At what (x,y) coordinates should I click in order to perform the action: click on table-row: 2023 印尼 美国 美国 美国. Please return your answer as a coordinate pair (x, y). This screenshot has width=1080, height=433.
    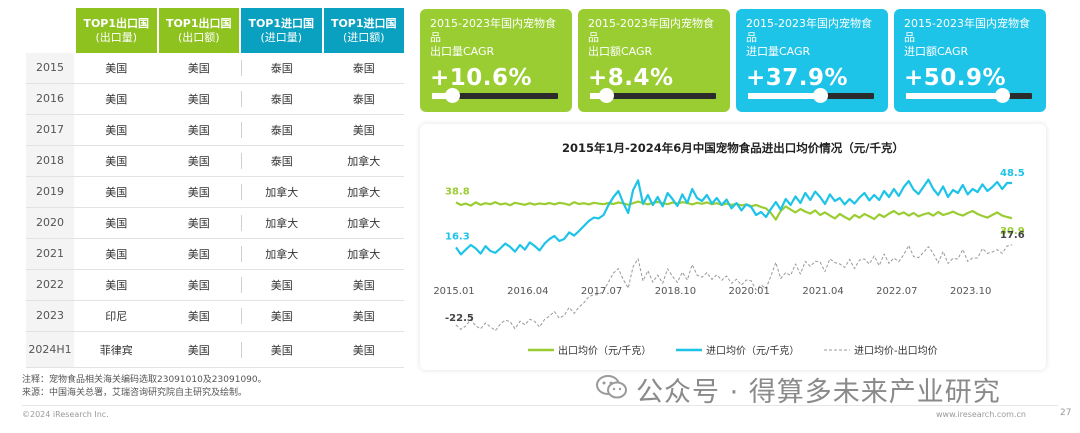
    Looking at the image, I should click on (215, 316).